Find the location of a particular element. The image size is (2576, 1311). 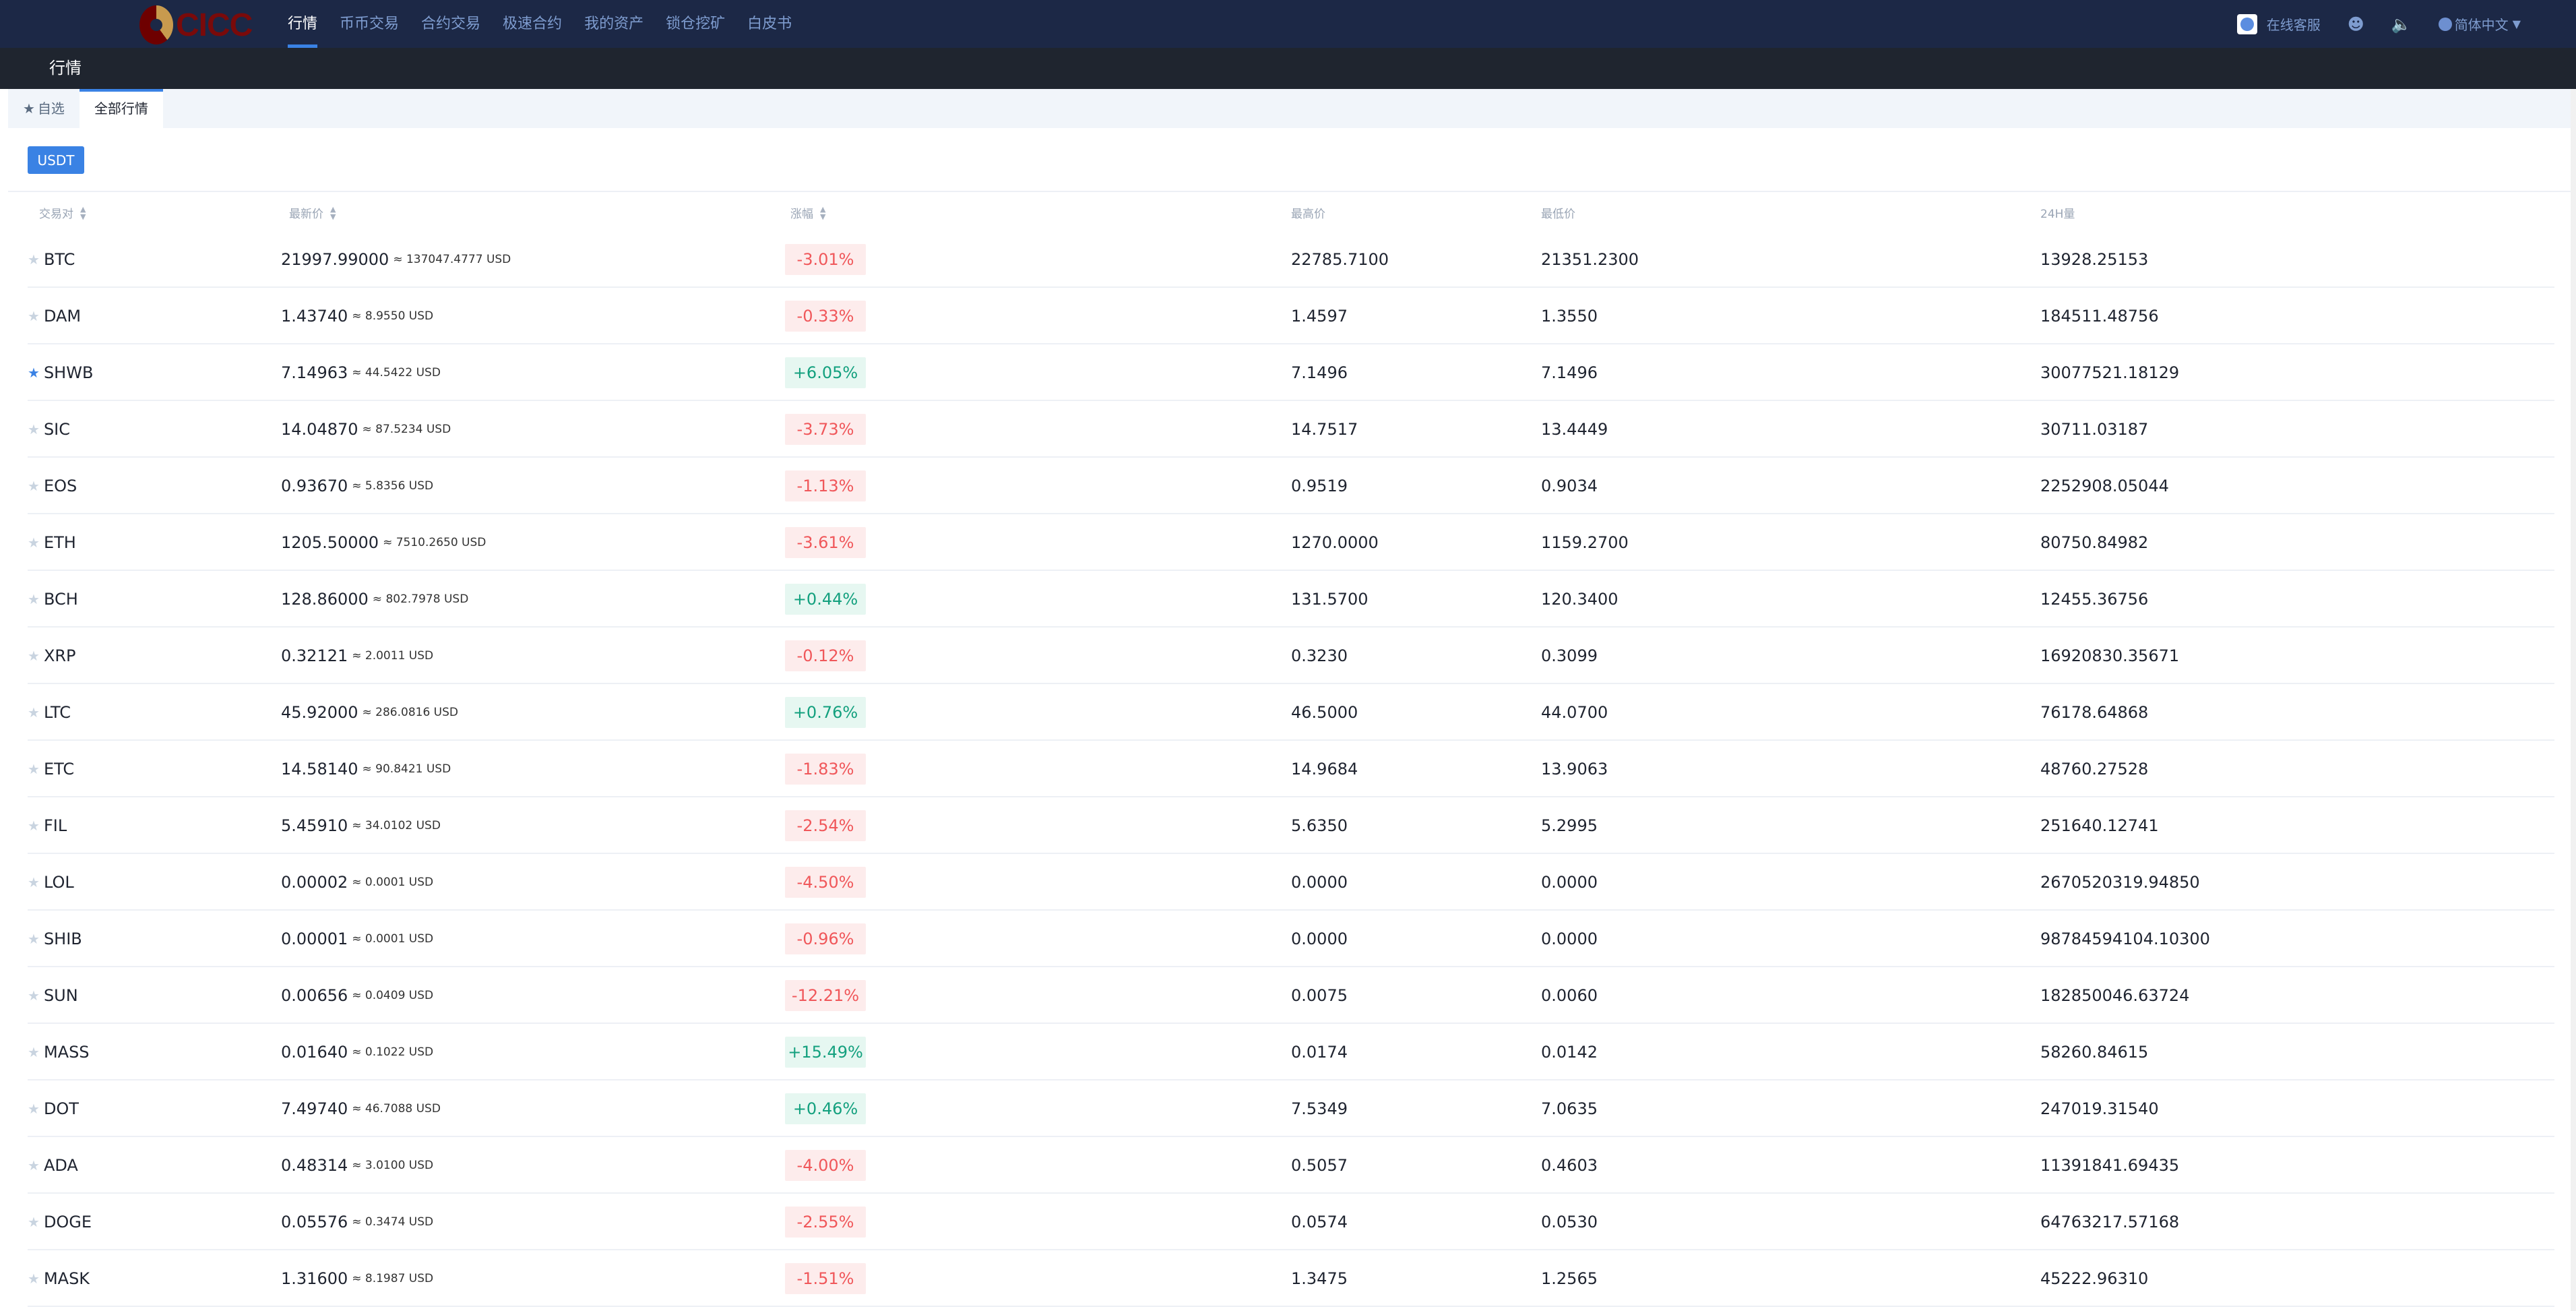

volume-24h: 98784594104.10300 is located at coordinates (2125, 938).